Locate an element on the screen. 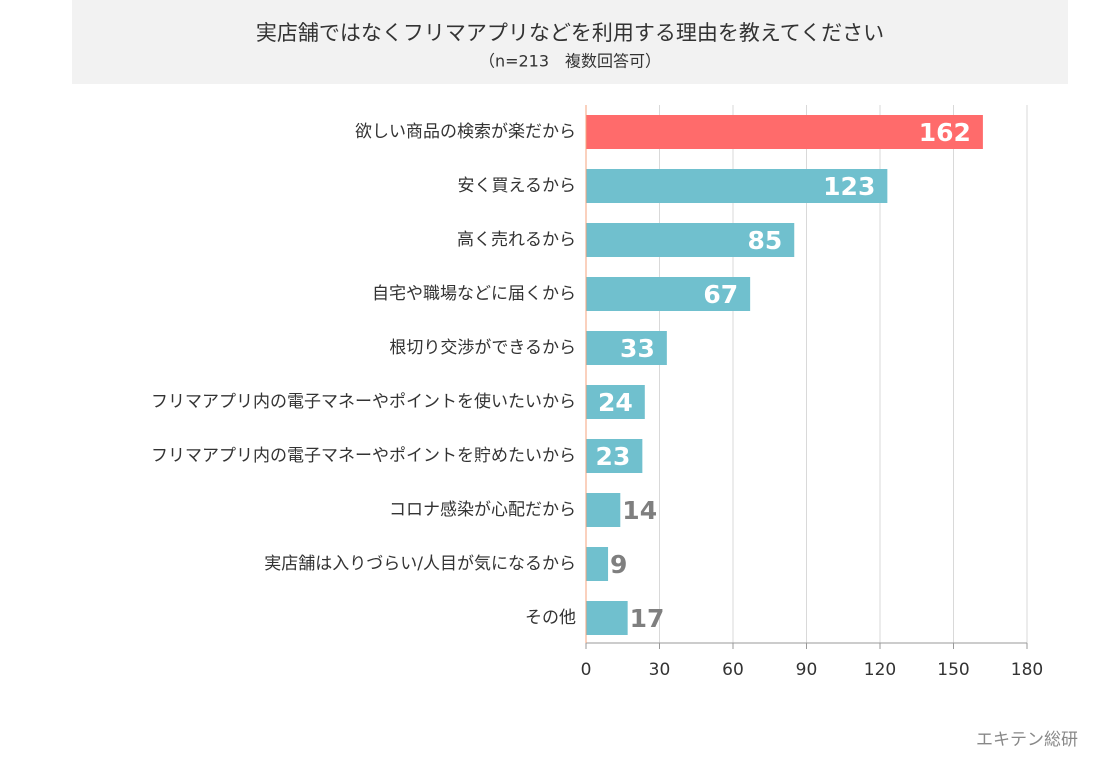 The image size is (1107, 765). x-tick-label: 120 is located at coordinates (880, 670).